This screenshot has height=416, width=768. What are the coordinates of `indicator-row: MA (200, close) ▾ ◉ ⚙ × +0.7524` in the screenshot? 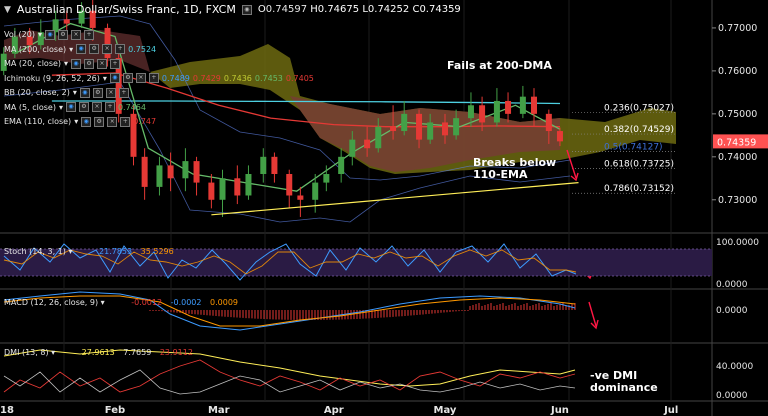 It's located at (80, 49).